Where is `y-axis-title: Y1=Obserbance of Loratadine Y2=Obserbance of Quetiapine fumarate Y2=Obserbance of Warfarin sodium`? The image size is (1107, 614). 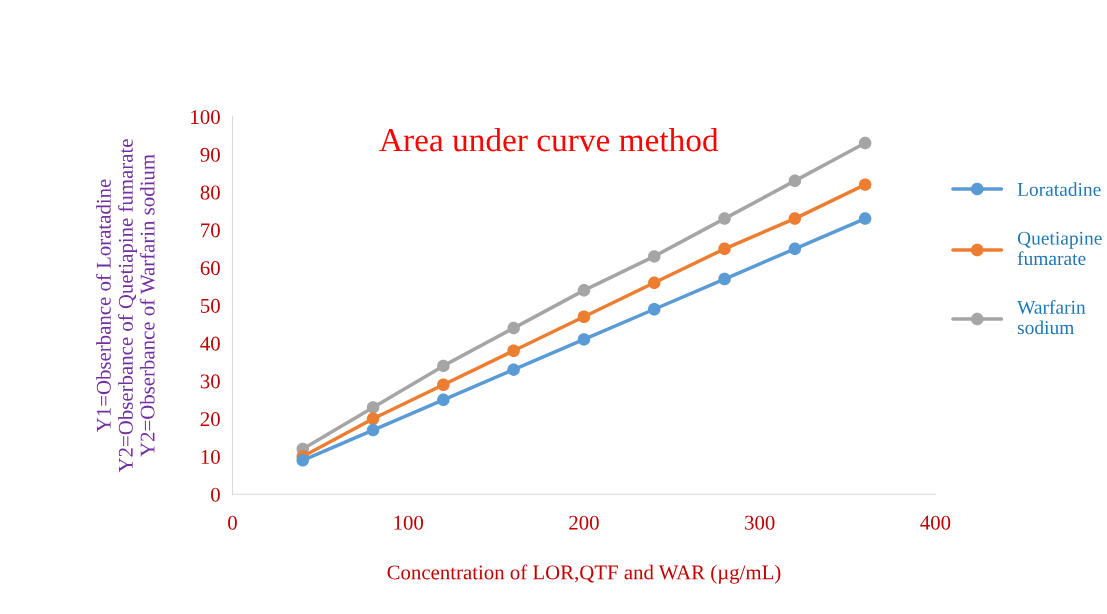 y-axis-title: Y1=Obserbance of Loratadine Y2=Obserbance of Quetiapine fumarate Y2=Obserbance of Warfarin sodium is located at coordinates (125, 306).